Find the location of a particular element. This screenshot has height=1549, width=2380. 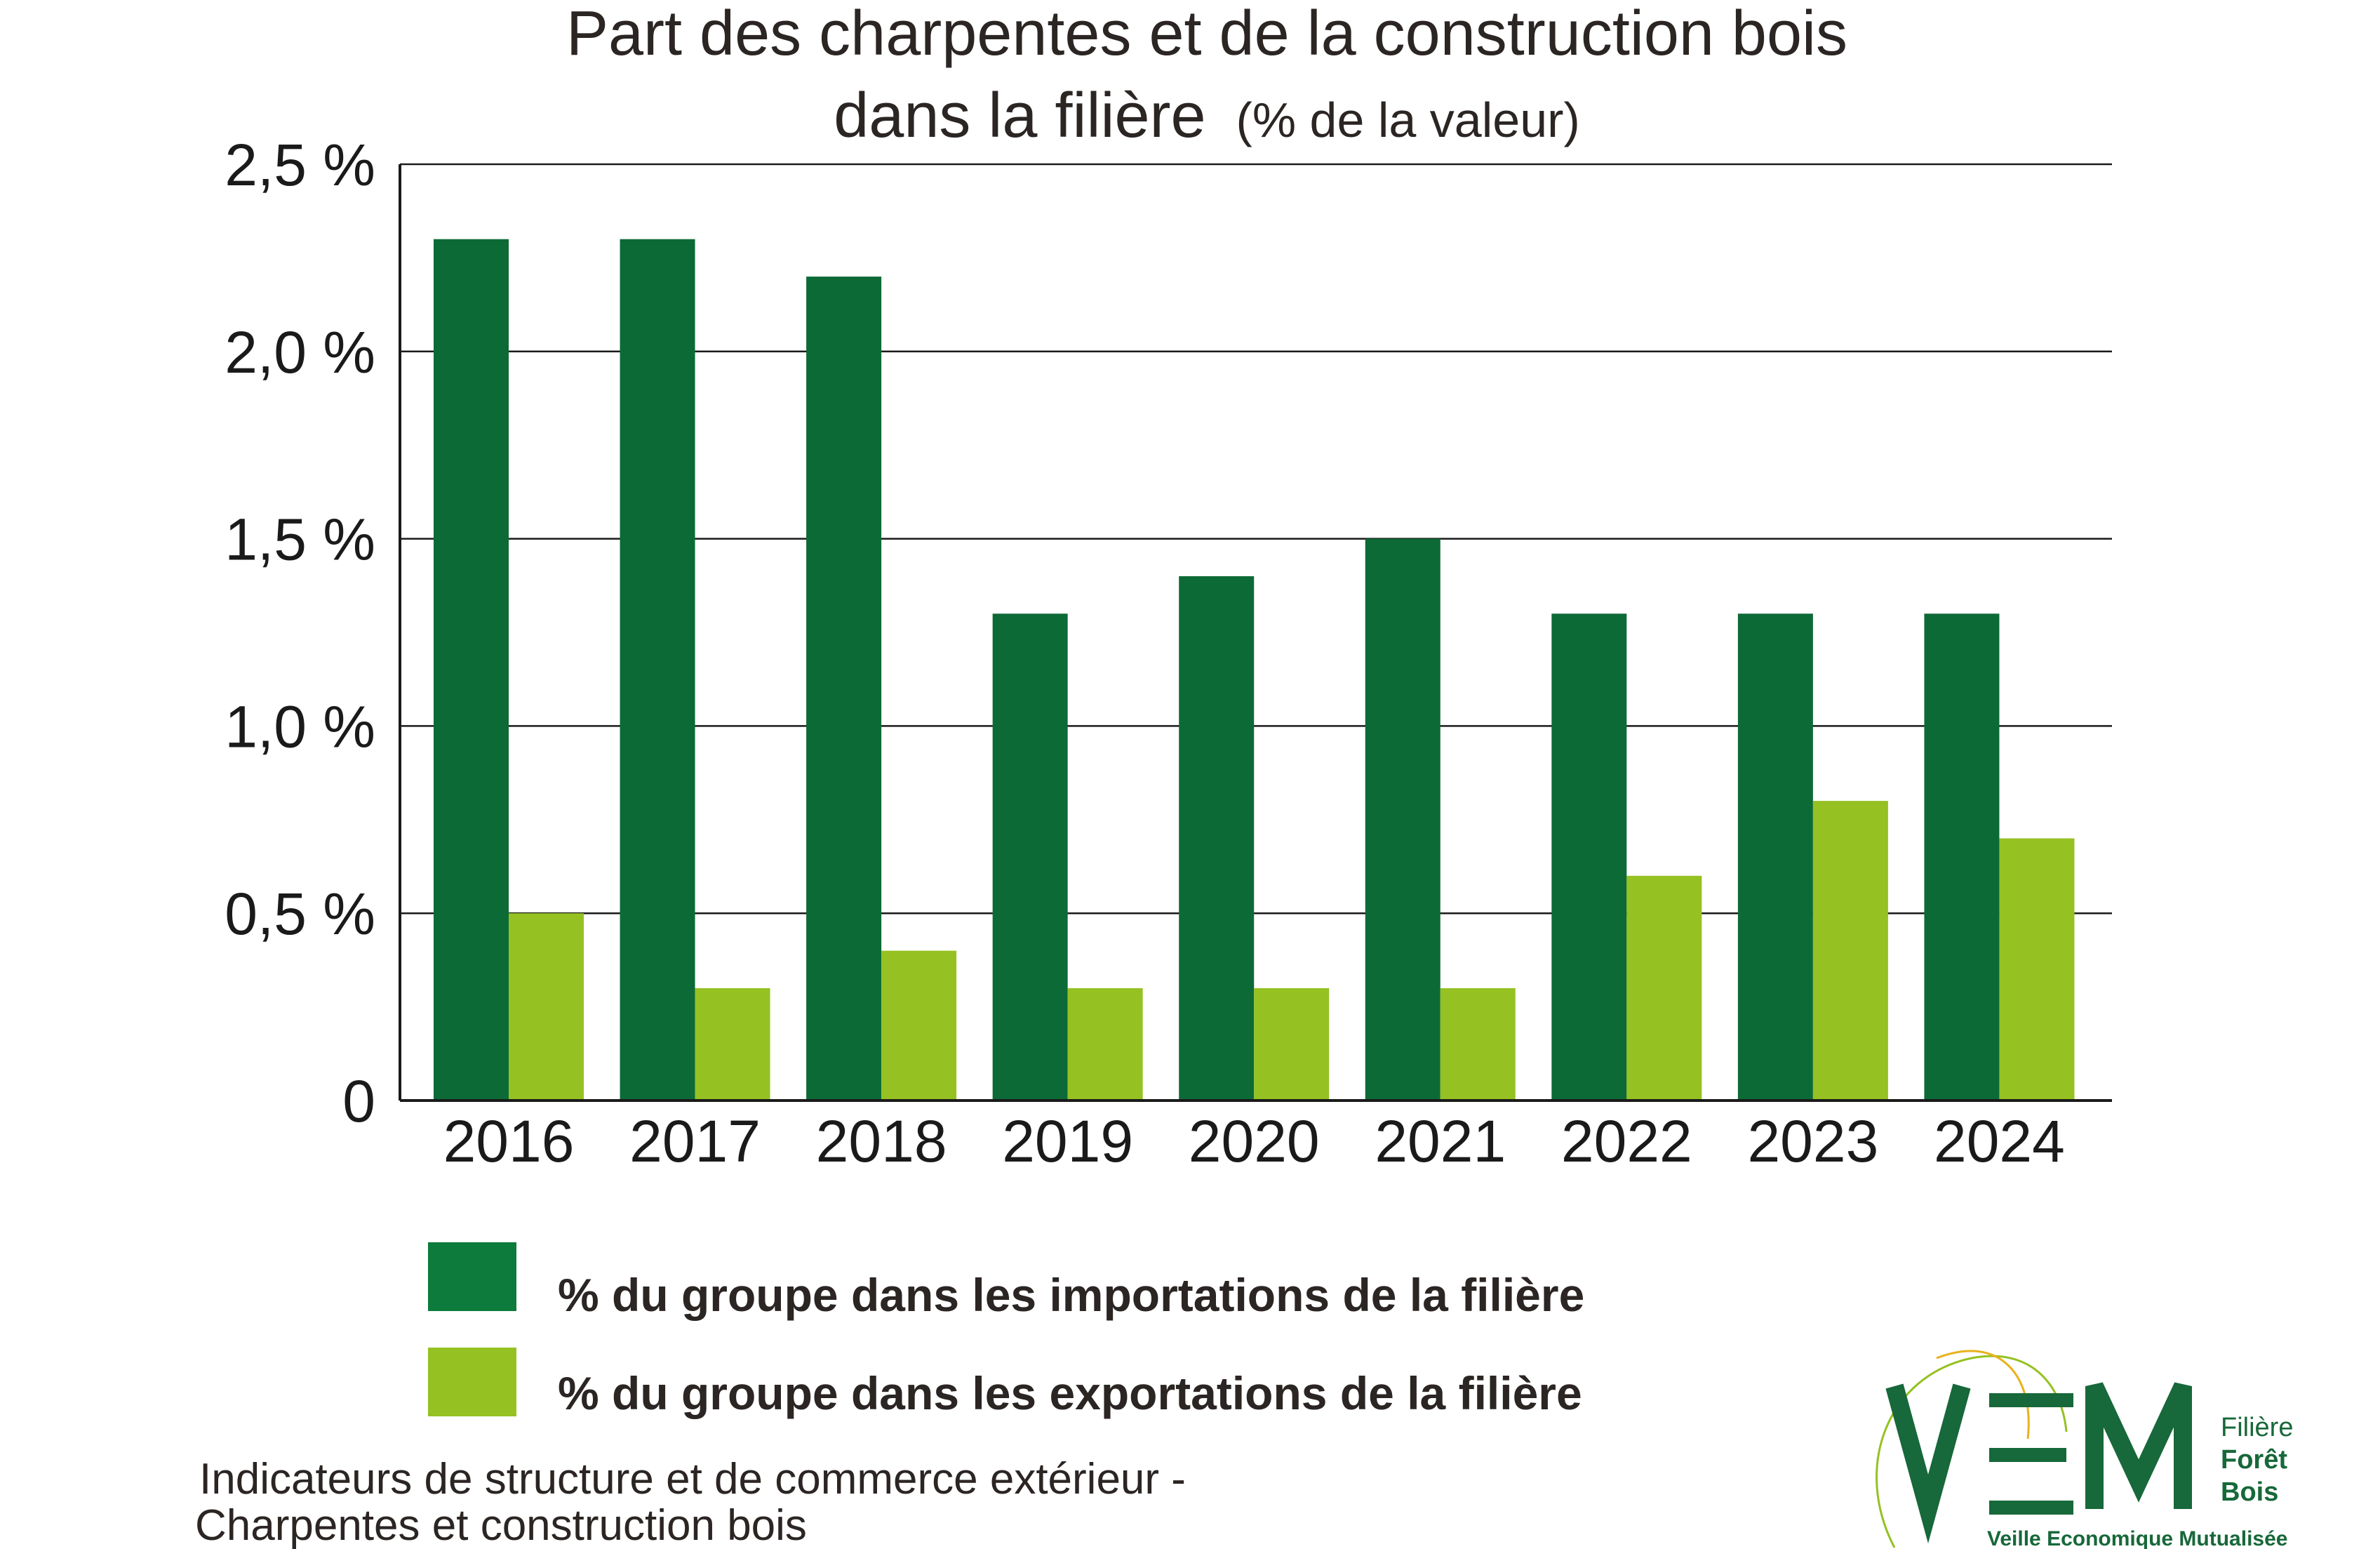

x-tick-label: 2016 is located at coordinates (509, 1141).